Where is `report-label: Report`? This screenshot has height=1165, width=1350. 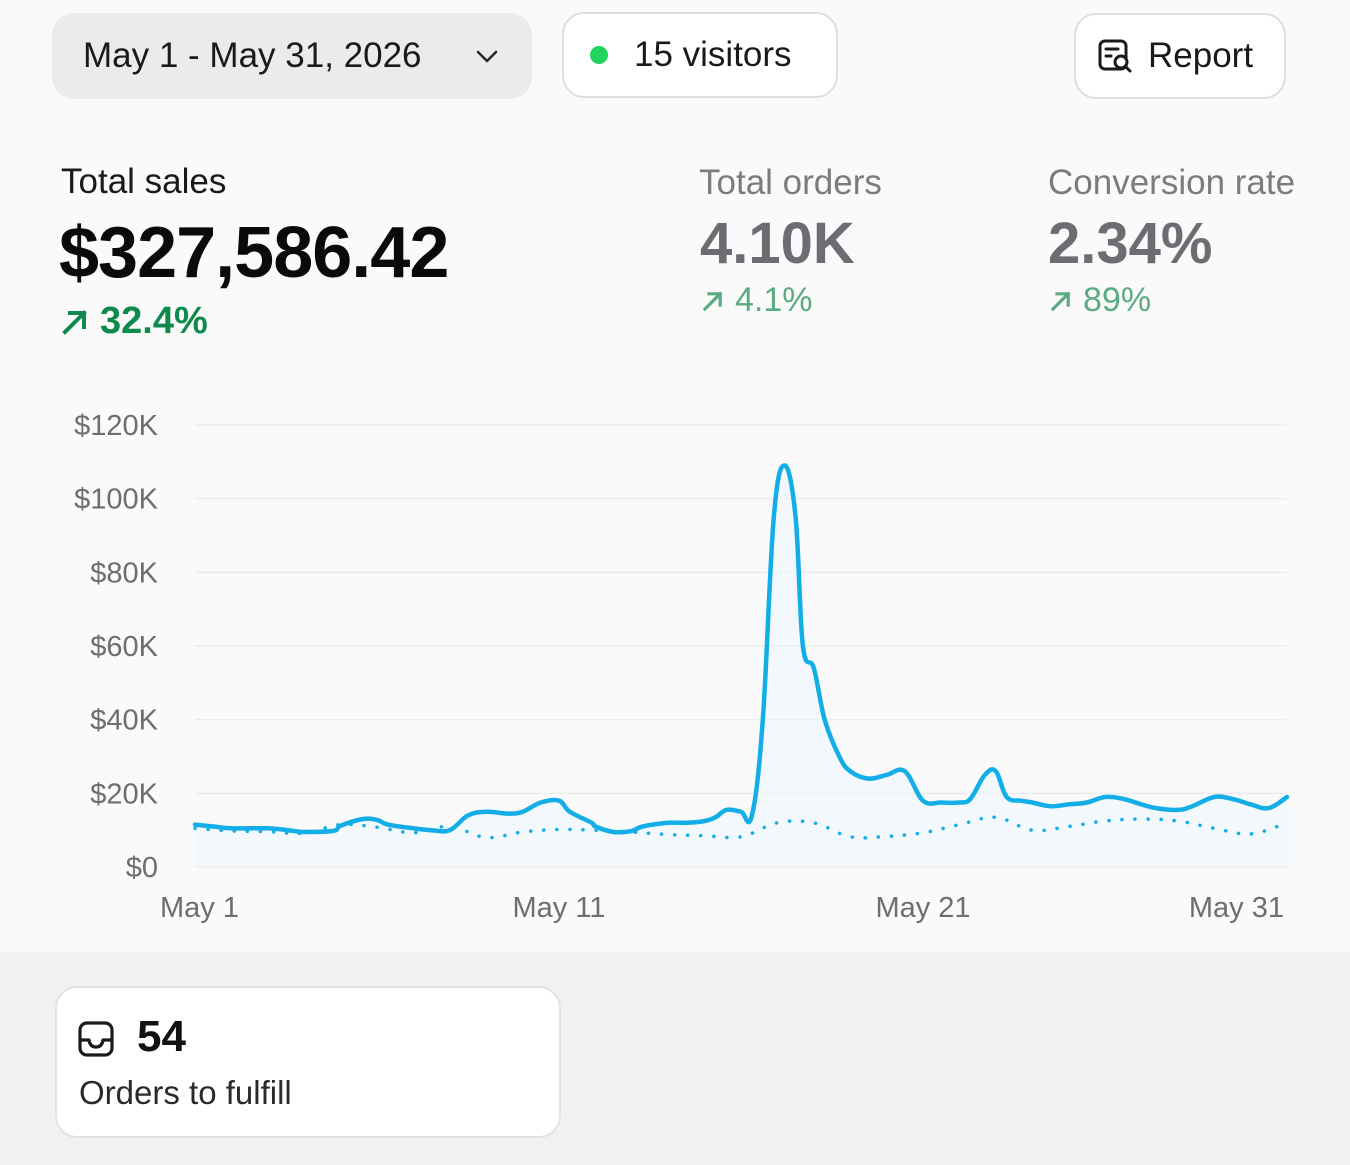 report-label: Report is located at coordinates (1201, 55).